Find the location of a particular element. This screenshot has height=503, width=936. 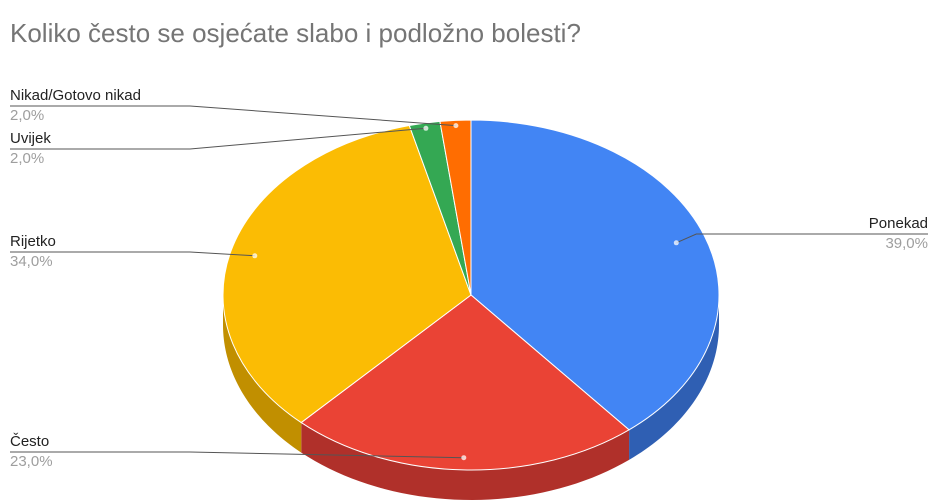

slice-label-uvijek: Uvijek is located at coordinates (30, 138).